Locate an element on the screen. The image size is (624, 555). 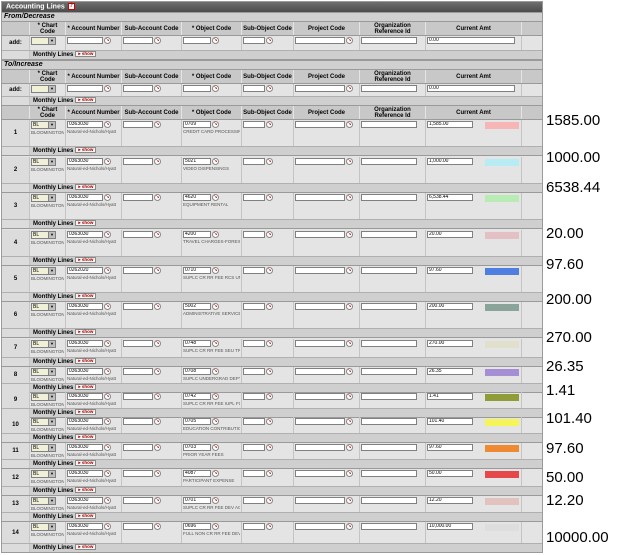
current-amount-input: 10,000.00 is located at coordinates (450, 526).